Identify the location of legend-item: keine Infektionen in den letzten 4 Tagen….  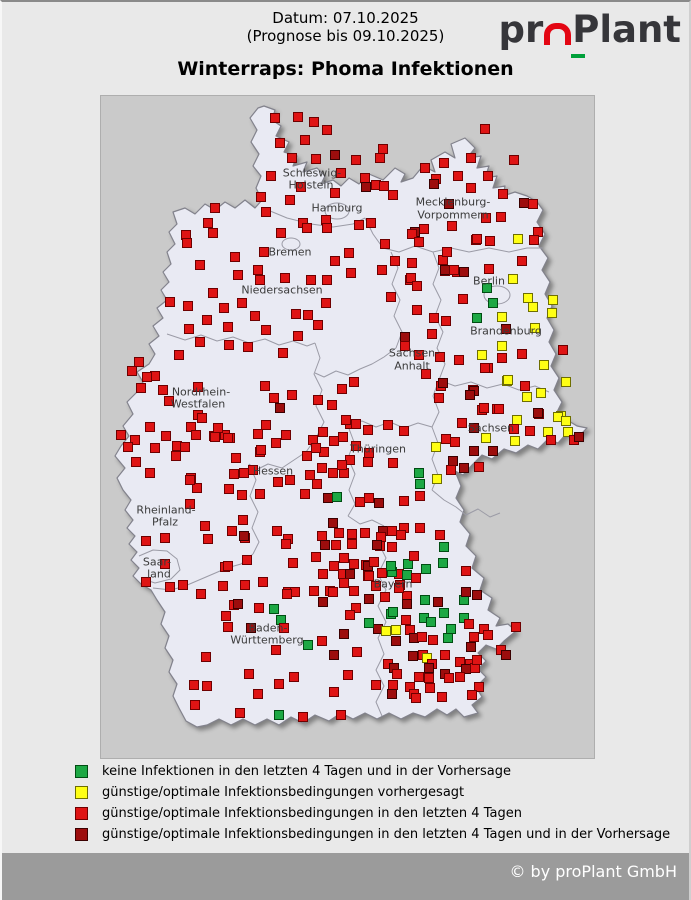
(372, 771).